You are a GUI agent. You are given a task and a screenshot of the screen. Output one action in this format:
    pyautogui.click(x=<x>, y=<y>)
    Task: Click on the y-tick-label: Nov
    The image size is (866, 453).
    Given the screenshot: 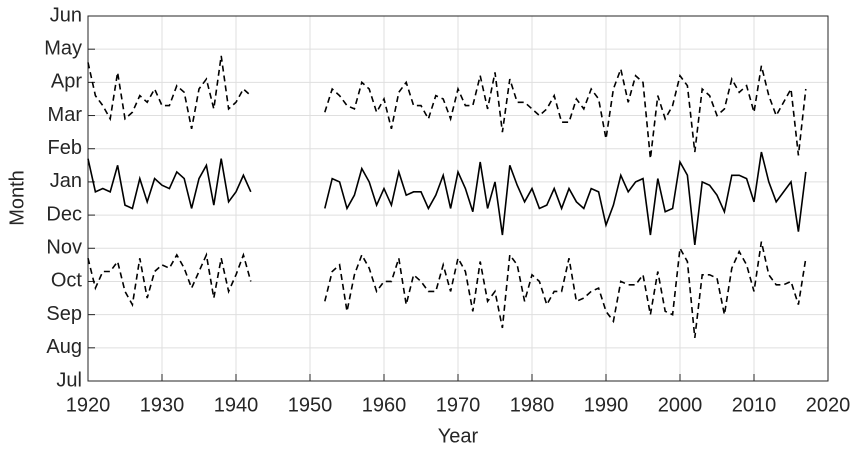 What is the action you would take?
    pyautogui.click(x=64, y=248)
    